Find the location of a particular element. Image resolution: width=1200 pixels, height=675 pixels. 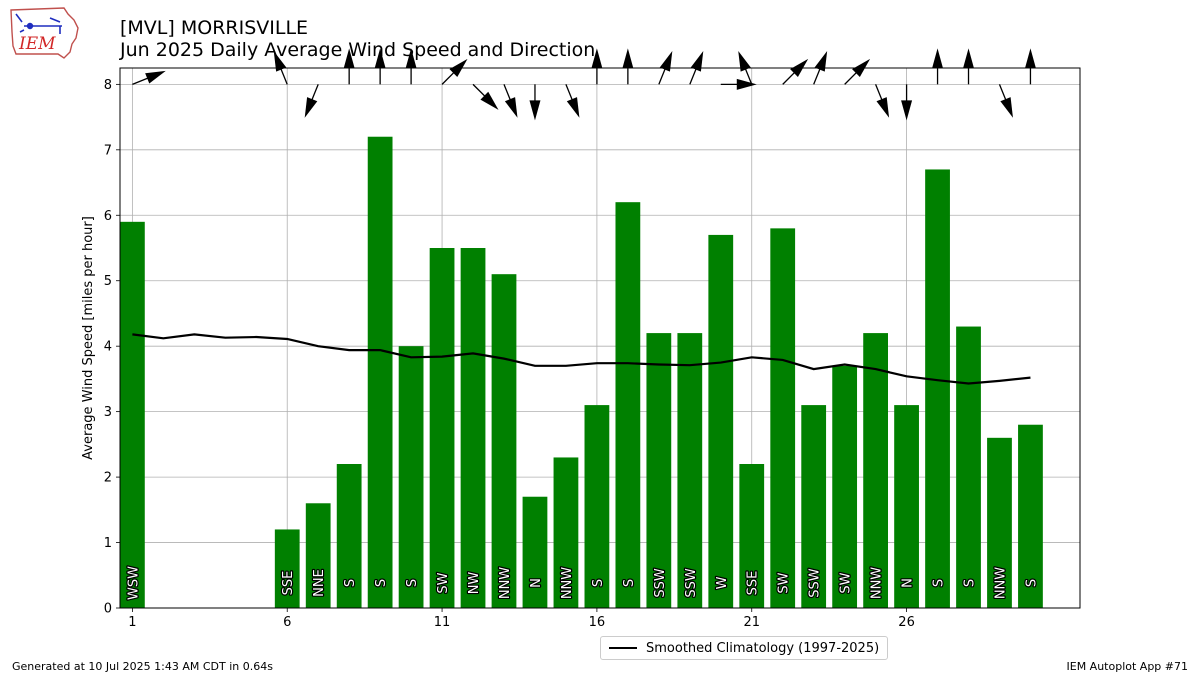

y-tick-label: 5 is located at coordinates (108, 281).